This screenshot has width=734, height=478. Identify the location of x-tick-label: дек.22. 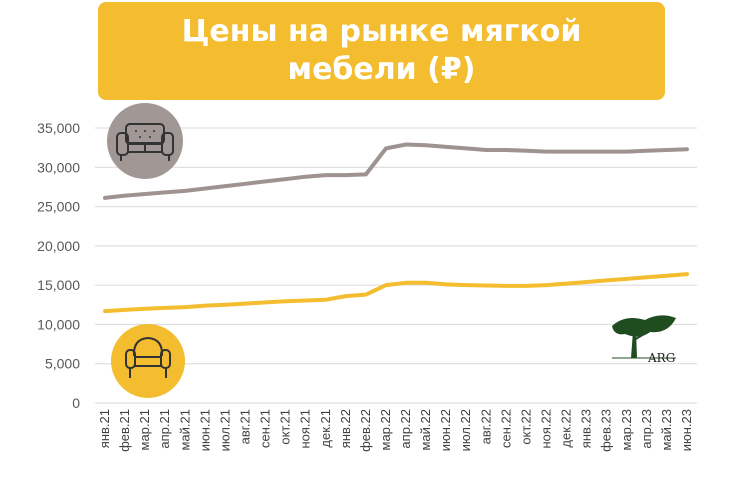
(566, 428).